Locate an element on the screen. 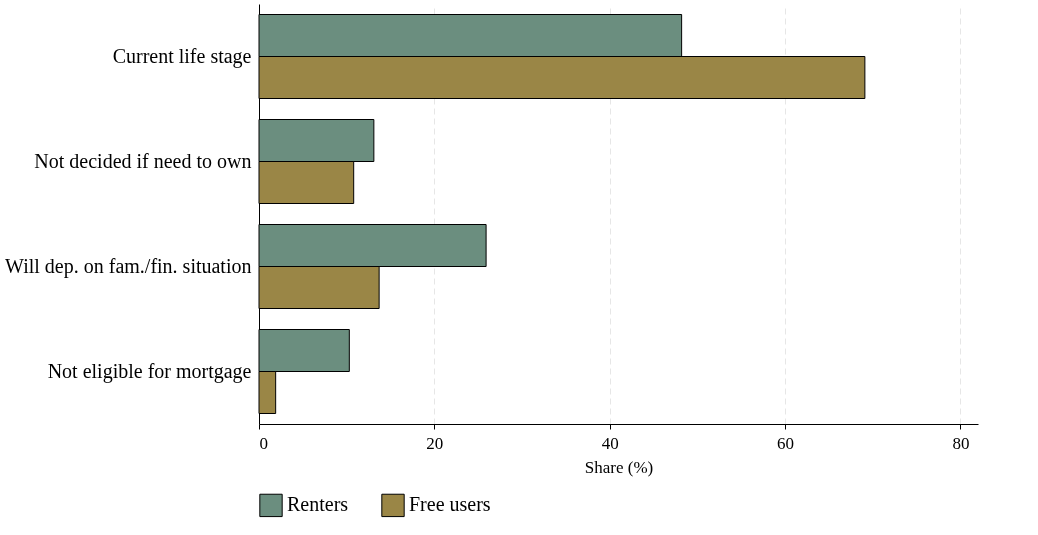  y-tick-label: Not decided if need to own is located at coordinates (143, 160).